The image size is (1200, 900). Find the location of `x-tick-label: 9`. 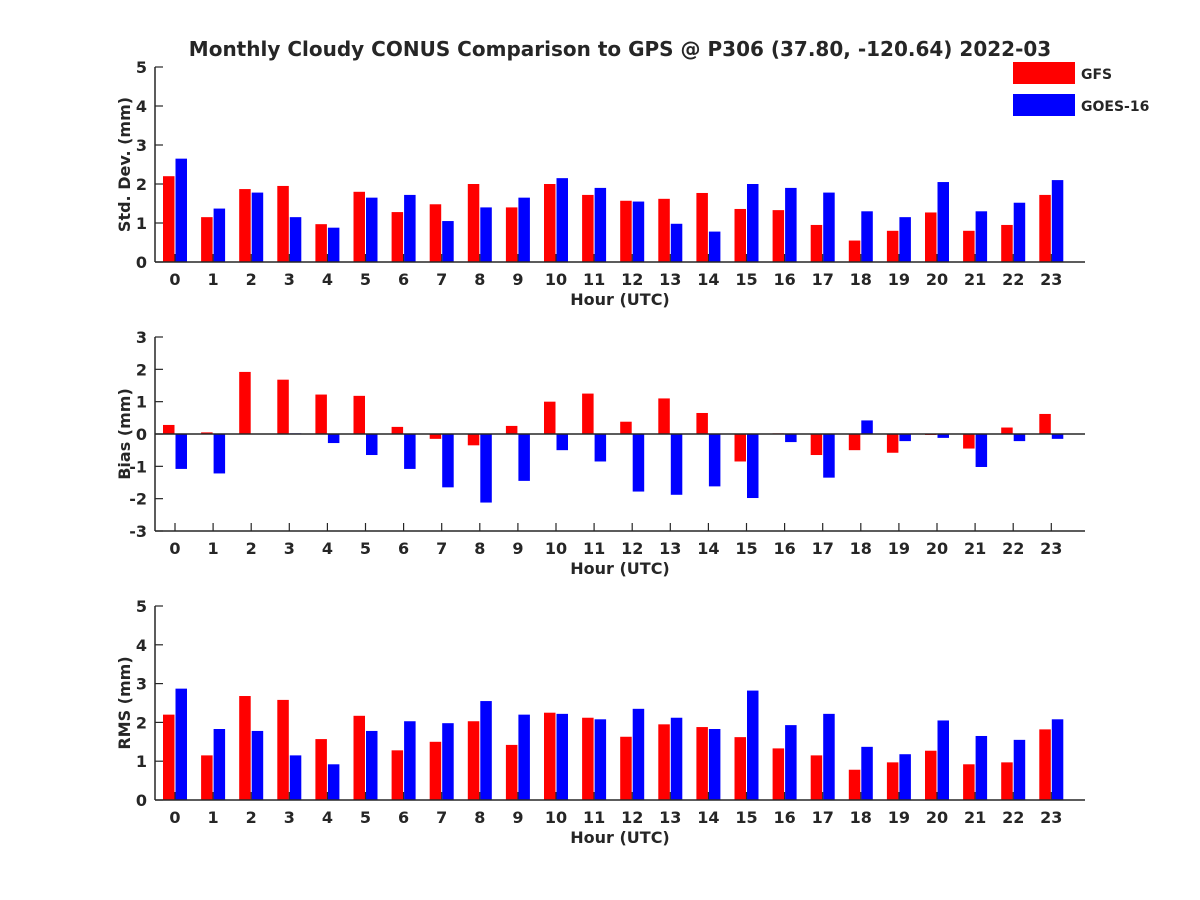

x-tick-label: 9 is located at coordinates (517, 279).